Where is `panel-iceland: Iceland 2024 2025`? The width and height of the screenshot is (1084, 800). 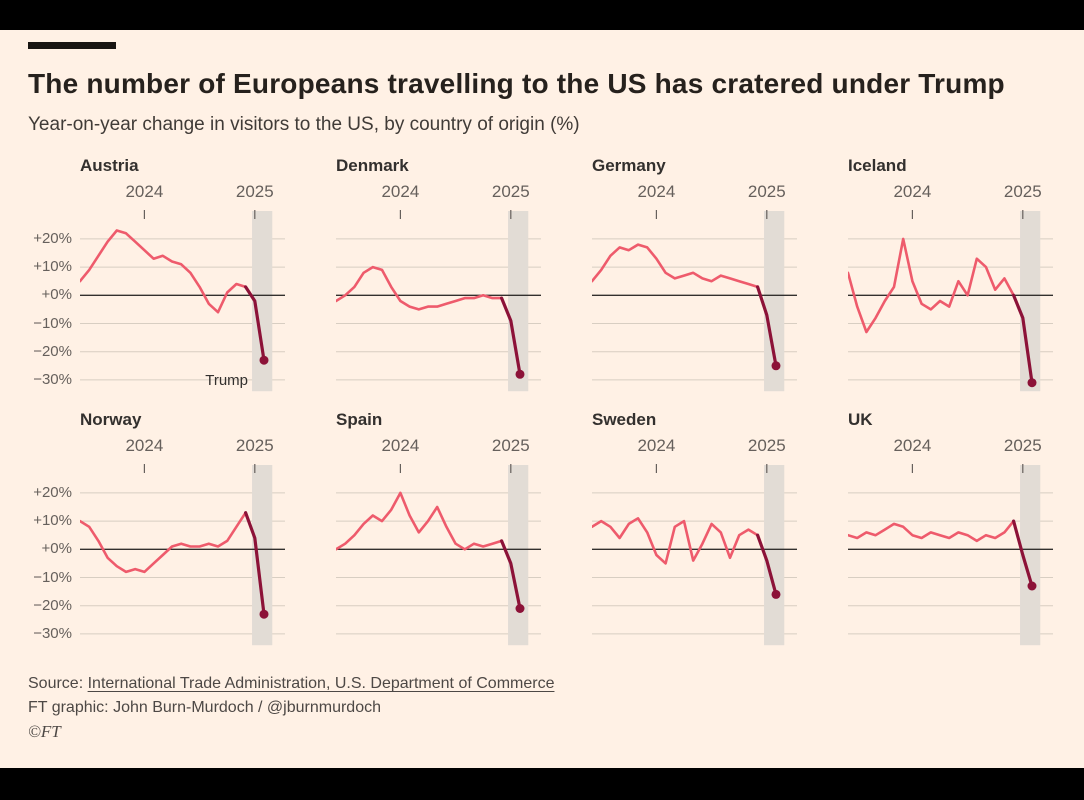
panel-iceland: Iceland 2024 2025 is located at coordinates (950, 277).